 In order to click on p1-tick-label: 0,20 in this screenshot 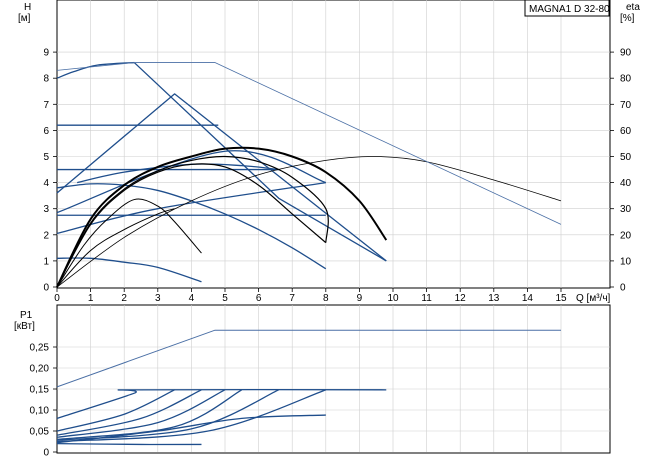, I will do `click(40, 369)`.